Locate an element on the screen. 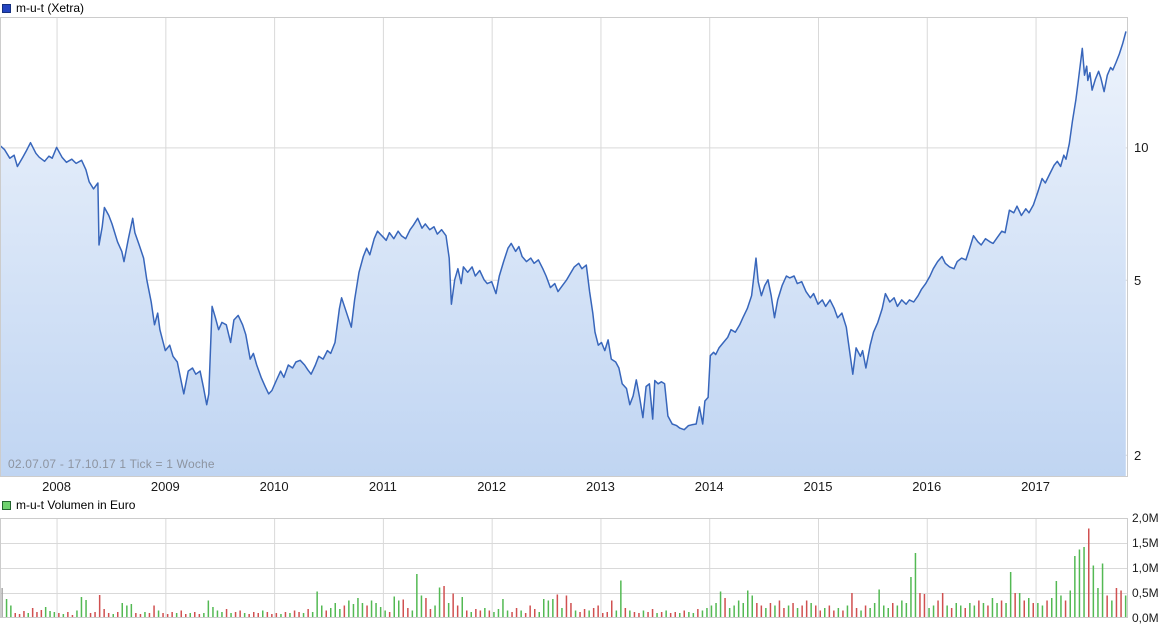  volume-bars is located at coordinates (564, 573).